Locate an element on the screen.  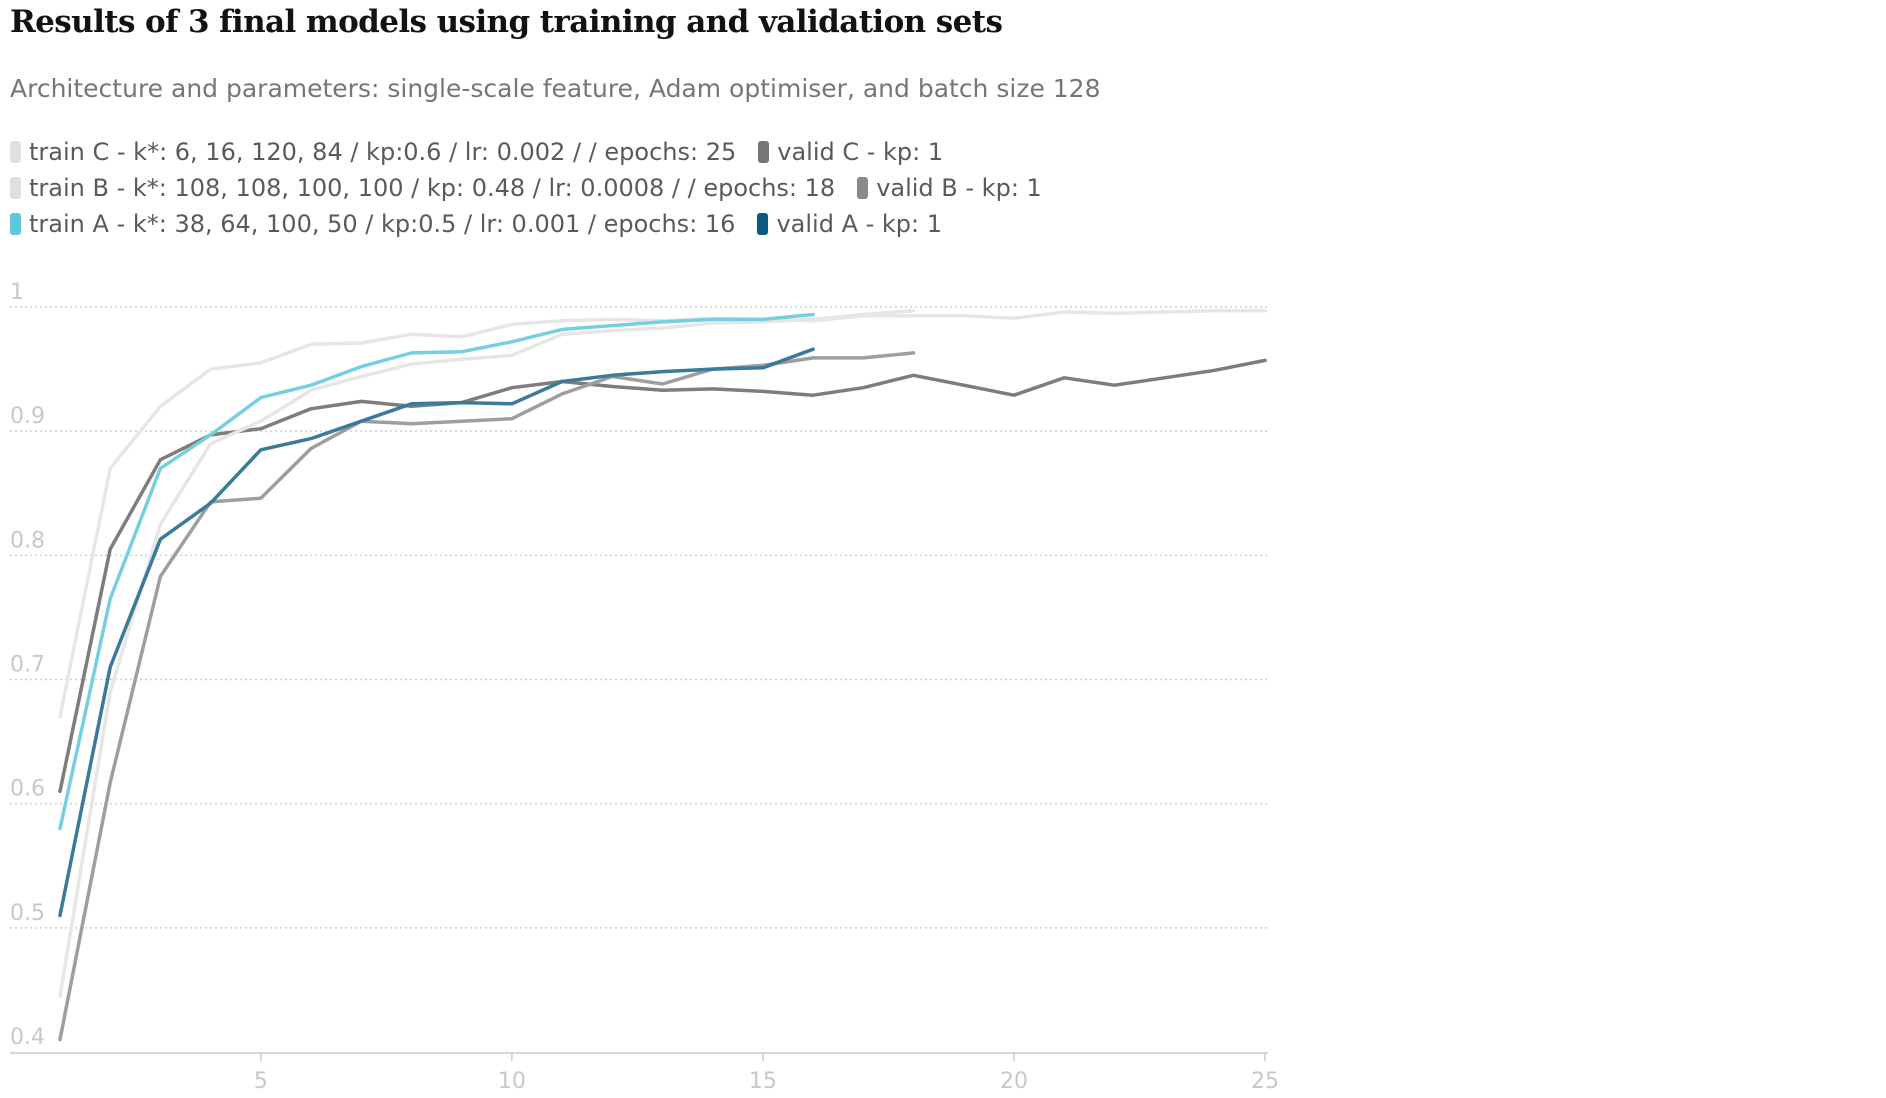
y-tick-label: 0.7 is located at coordinates (27, 665).